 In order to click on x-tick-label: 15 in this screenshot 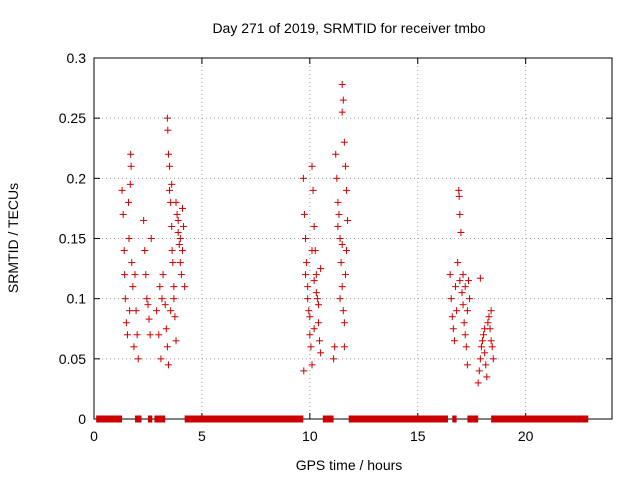, I will do `click(418, 436)`.